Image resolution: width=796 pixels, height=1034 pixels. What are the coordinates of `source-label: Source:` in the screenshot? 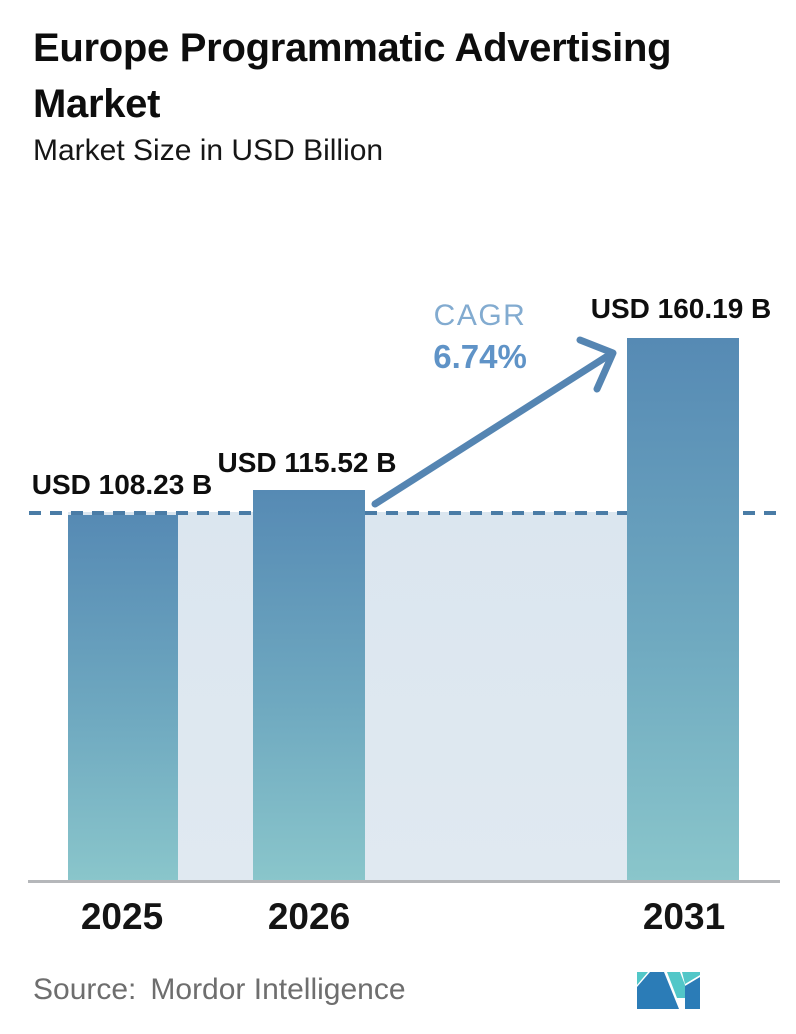 It's located at (85, 989).